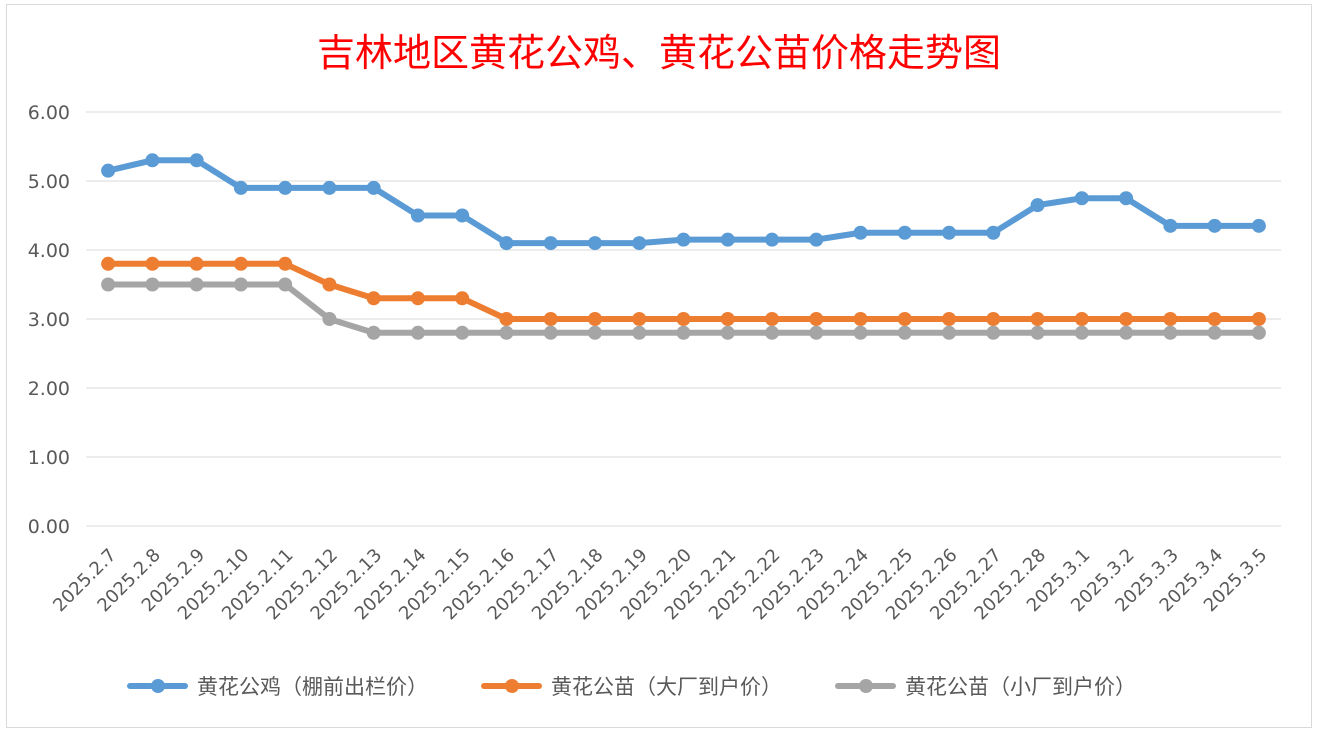  What do you see at coordinates (658, 53) in the screenshot?
I see `chart-title: 吉林地区黄花公鸡、黄花公苗价格走势图` at bounding box center [658, 53].